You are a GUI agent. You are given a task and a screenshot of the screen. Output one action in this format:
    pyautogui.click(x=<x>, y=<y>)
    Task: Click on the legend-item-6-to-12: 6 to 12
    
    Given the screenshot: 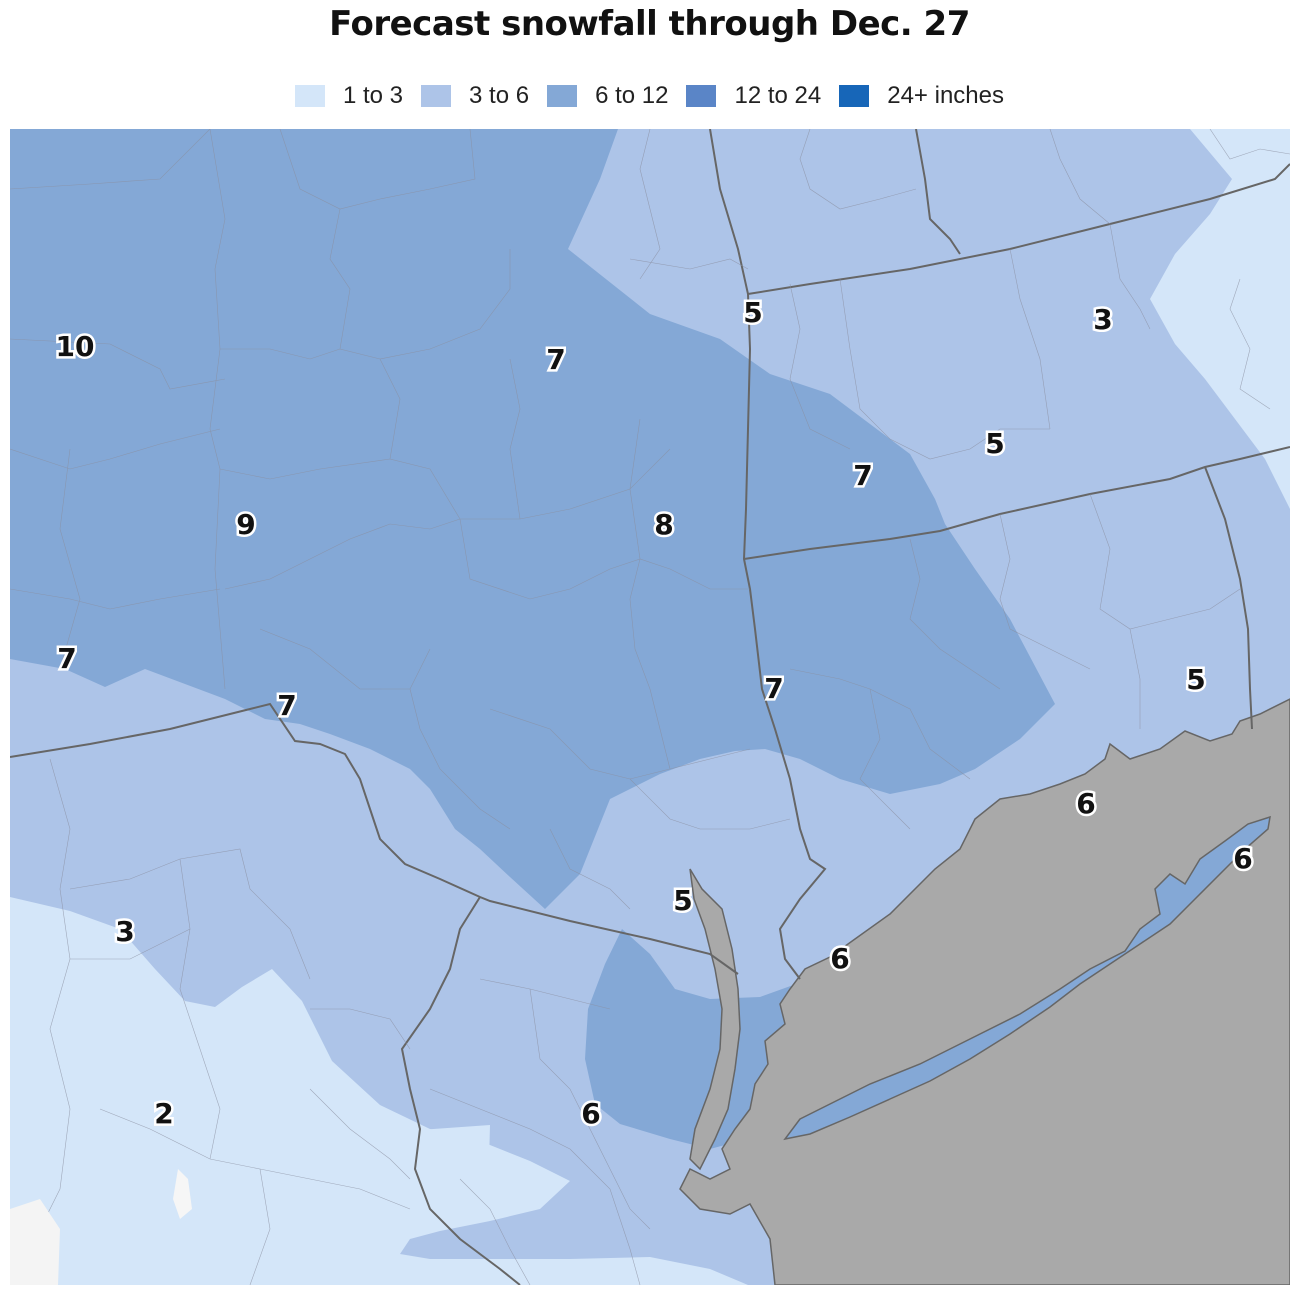 What is the action you would take?
    pyautogui.click(x=607, y=96)
    